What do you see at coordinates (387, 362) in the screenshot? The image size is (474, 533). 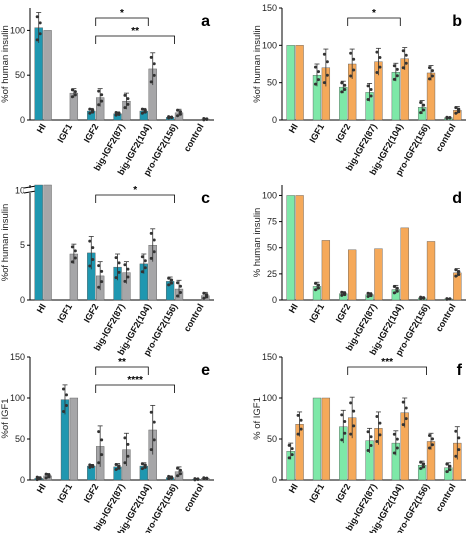 I see `significance-label: ***` at bounding box center [387, 362].